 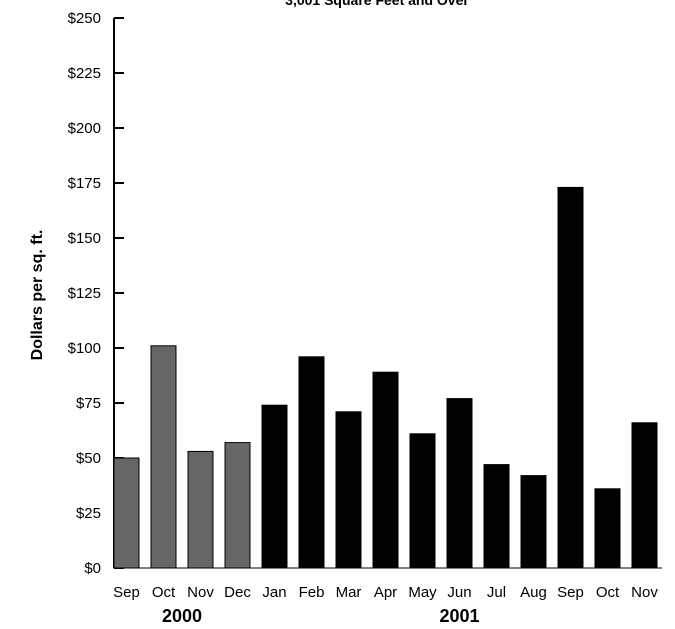 I want to click on y-tick-label: $150, so click(x=84, y=238).